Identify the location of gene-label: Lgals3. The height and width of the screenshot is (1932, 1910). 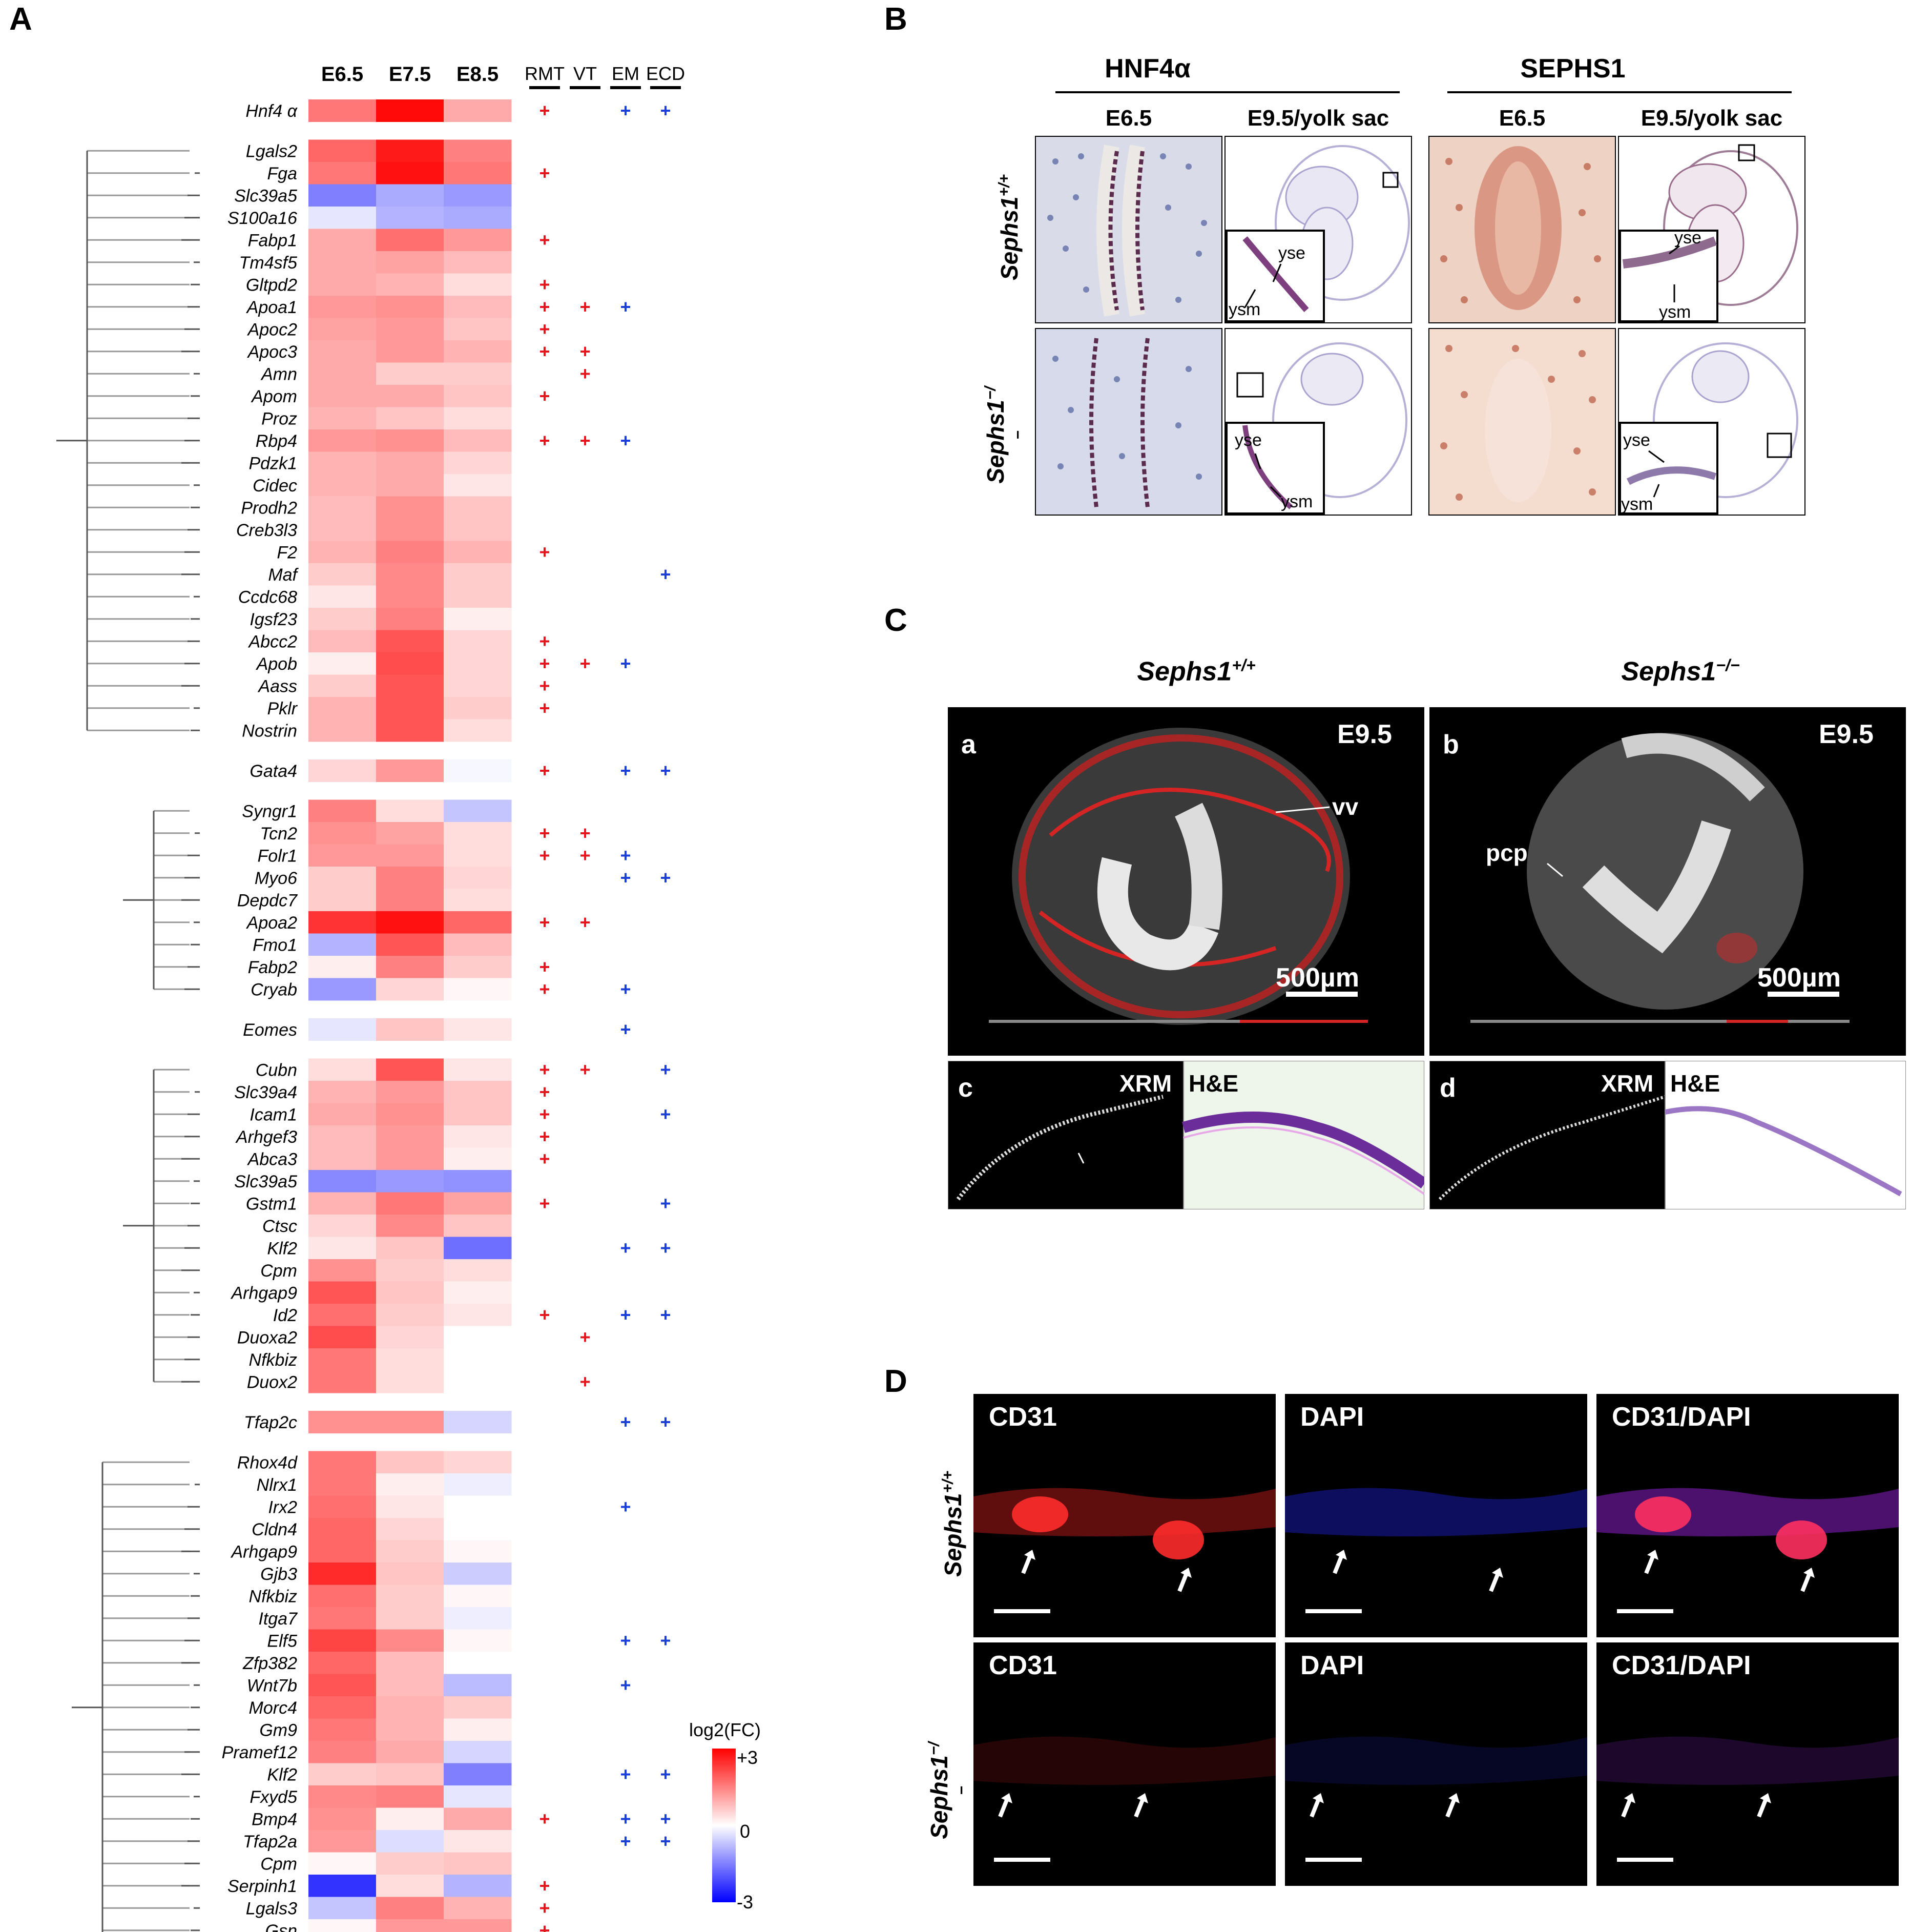
(271, 1908).